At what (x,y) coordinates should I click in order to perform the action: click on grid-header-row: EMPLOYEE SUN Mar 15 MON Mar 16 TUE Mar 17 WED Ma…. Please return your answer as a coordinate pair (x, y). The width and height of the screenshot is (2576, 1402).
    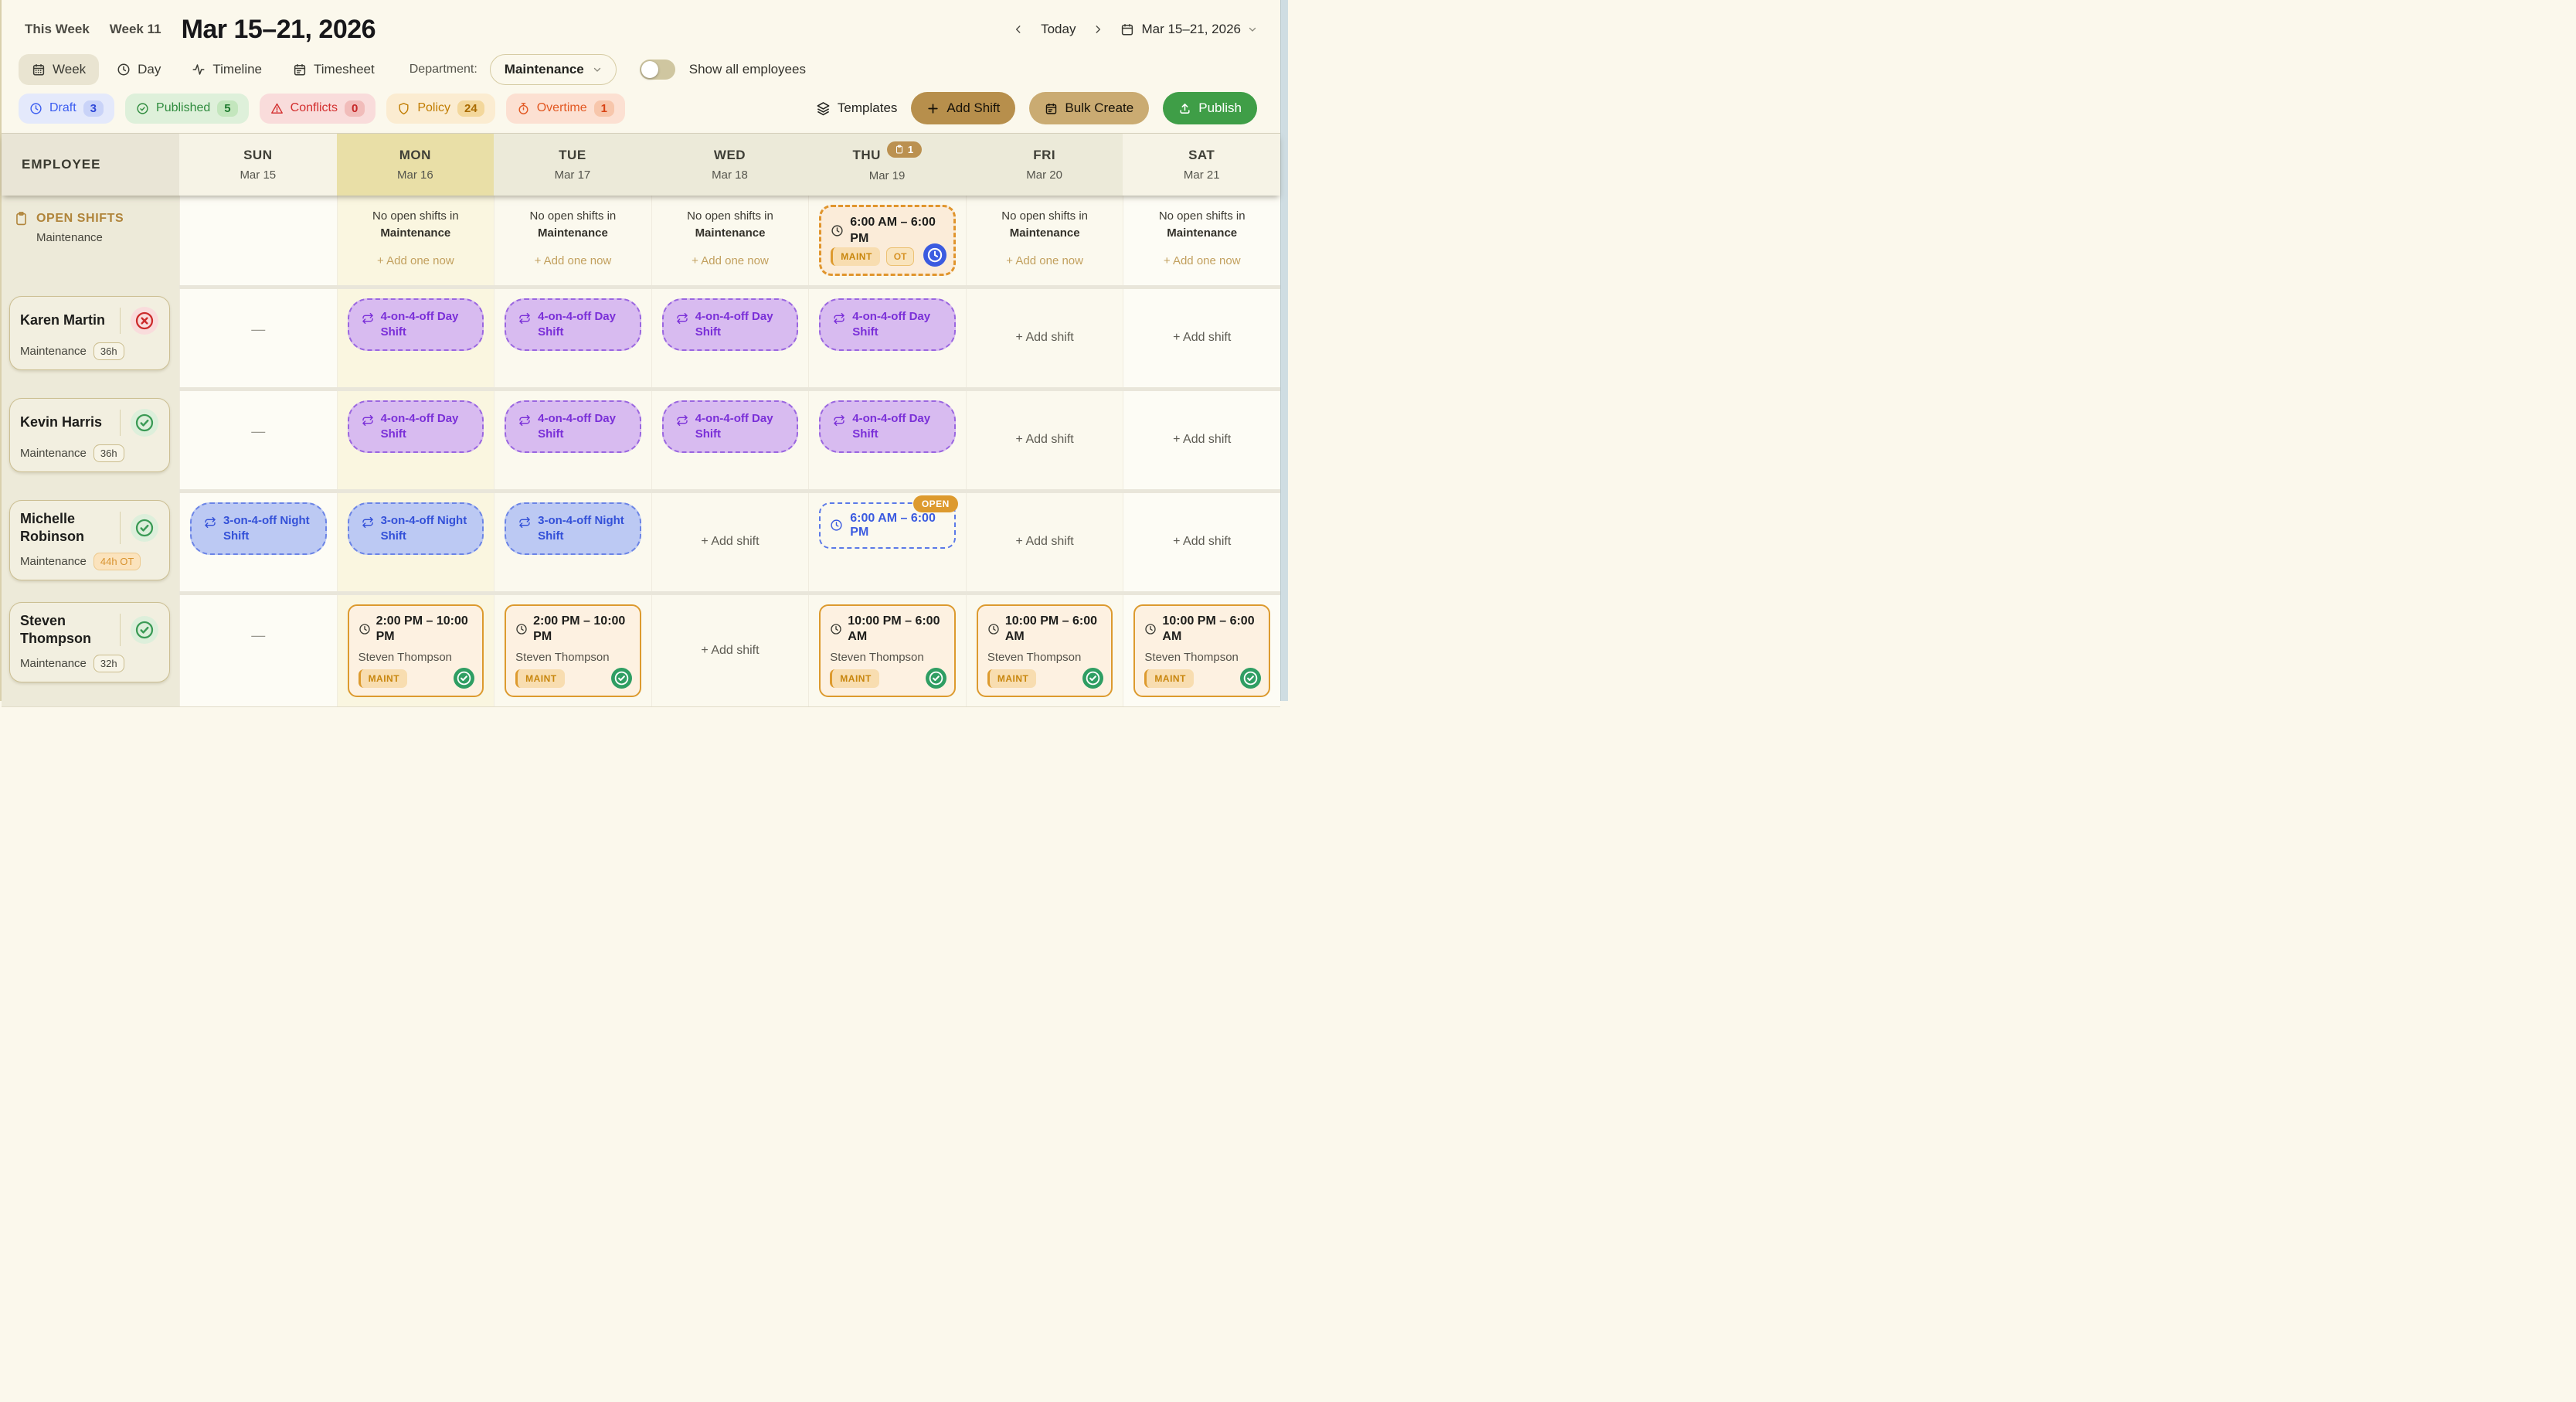
    Looking at the image, I should click on (641, 165).